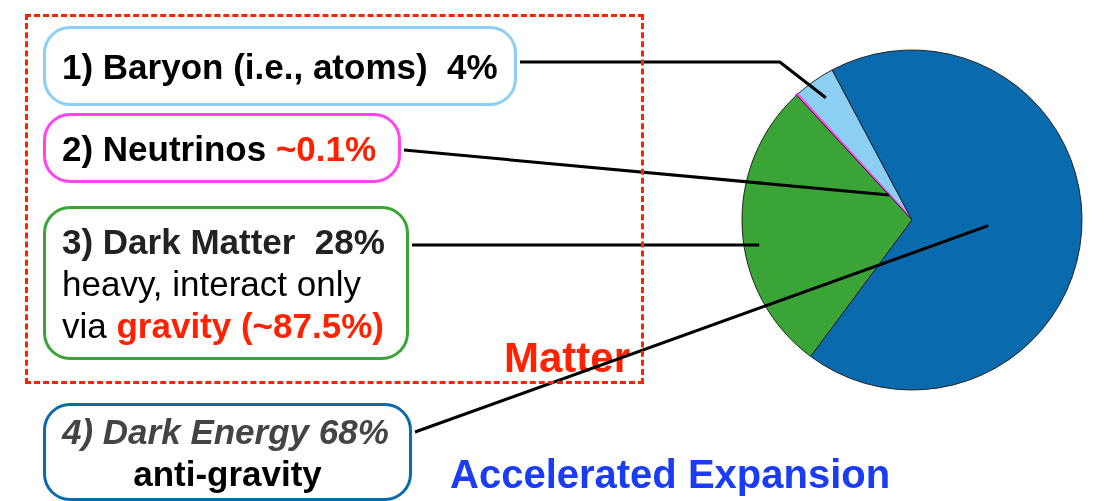  What do you see at coordinates (462, 66) in the screenshot?
I see `data-label: 4%` at bounding box center [462, 66].